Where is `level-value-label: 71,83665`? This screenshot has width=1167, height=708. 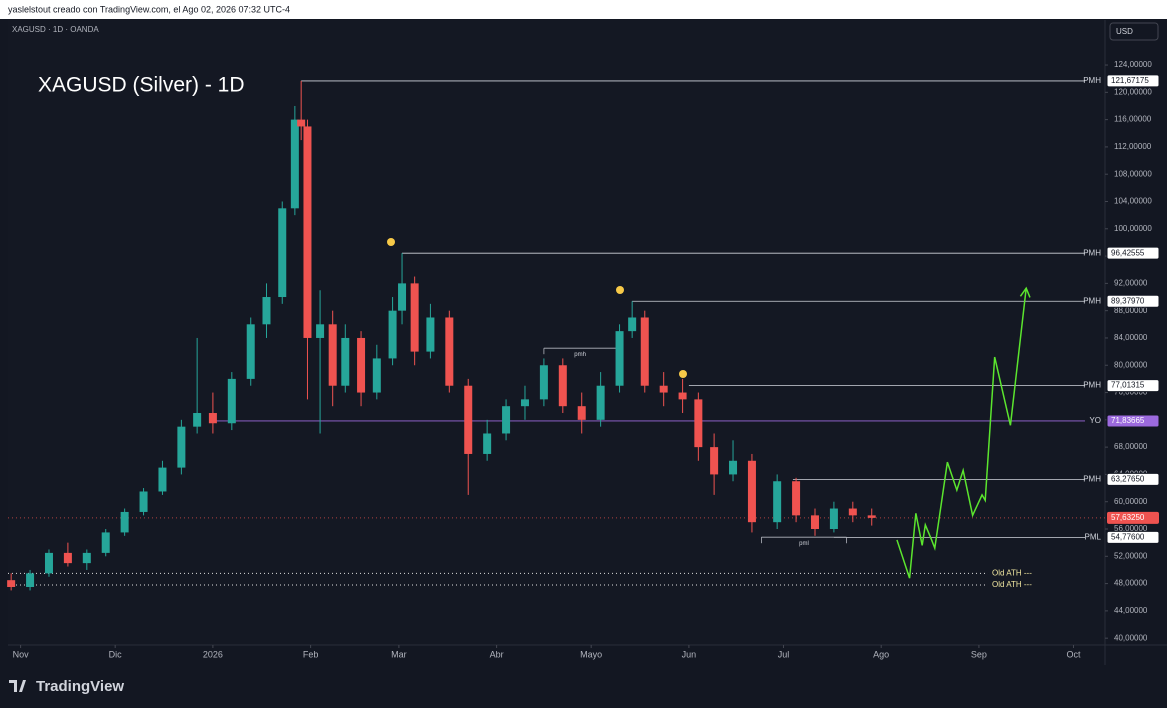
level-value-label: 71,83665 is located at coordinates (1128, 420).